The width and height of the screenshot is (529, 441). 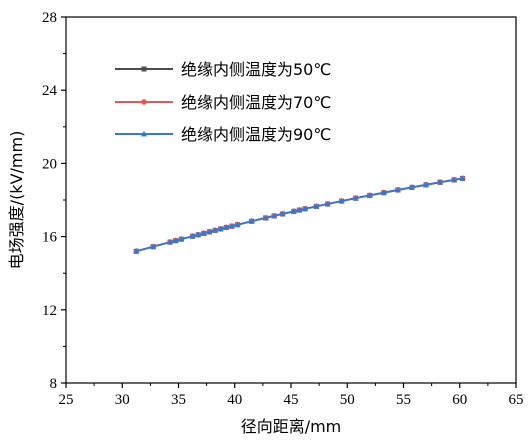 What do you see at coordinates (16, 200) in the screenshot?
I see `y-axis-title: 电场强度/(kV/mm)` at bounding box center [16, 200].